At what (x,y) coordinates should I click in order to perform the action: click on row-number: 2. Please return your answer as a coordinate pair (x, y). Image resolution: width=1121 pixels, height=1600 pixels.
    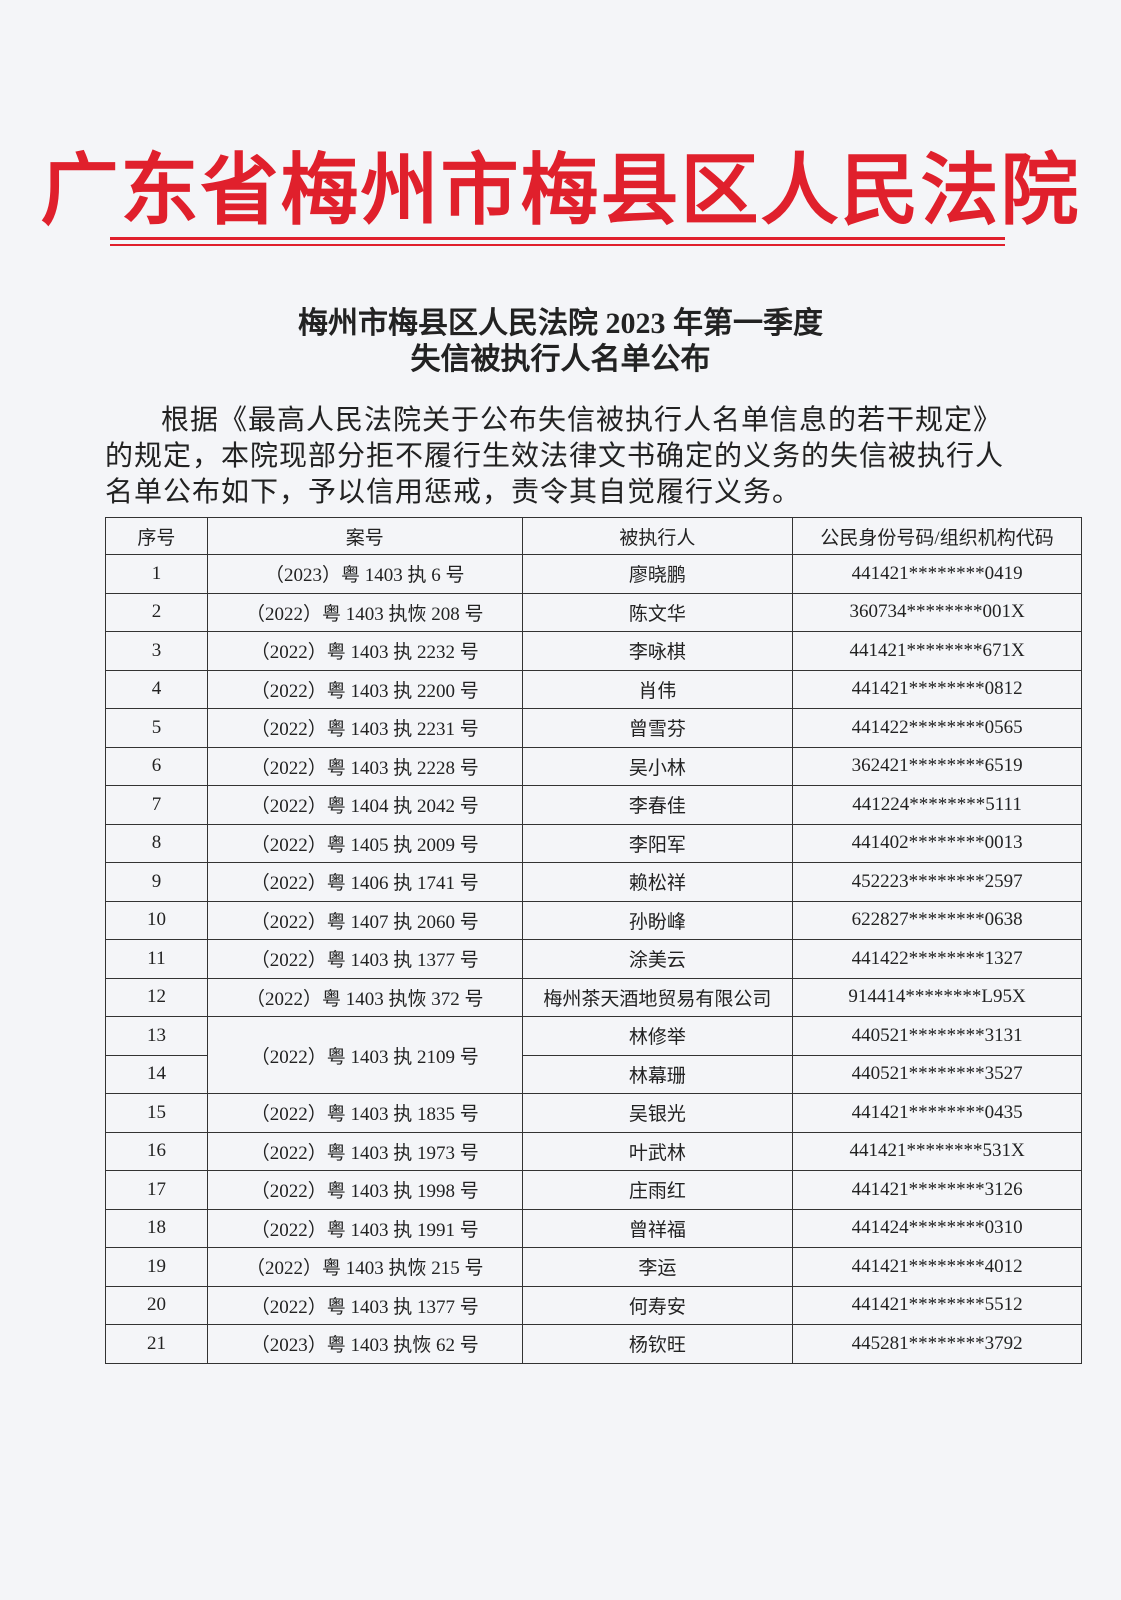
    Looking at the image, I should click on (156, 612).